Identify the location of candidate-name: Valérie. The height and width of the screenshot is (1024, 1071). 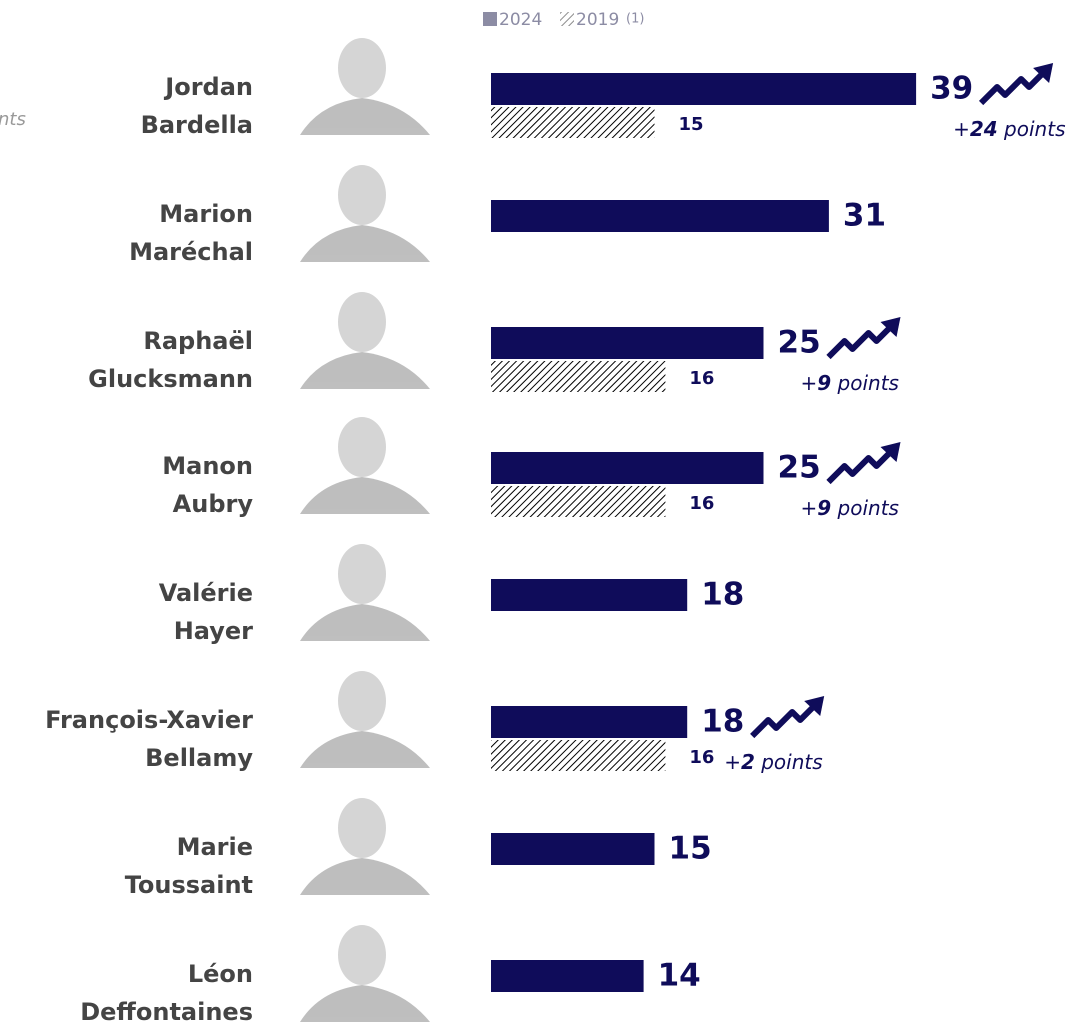
(206, 593).